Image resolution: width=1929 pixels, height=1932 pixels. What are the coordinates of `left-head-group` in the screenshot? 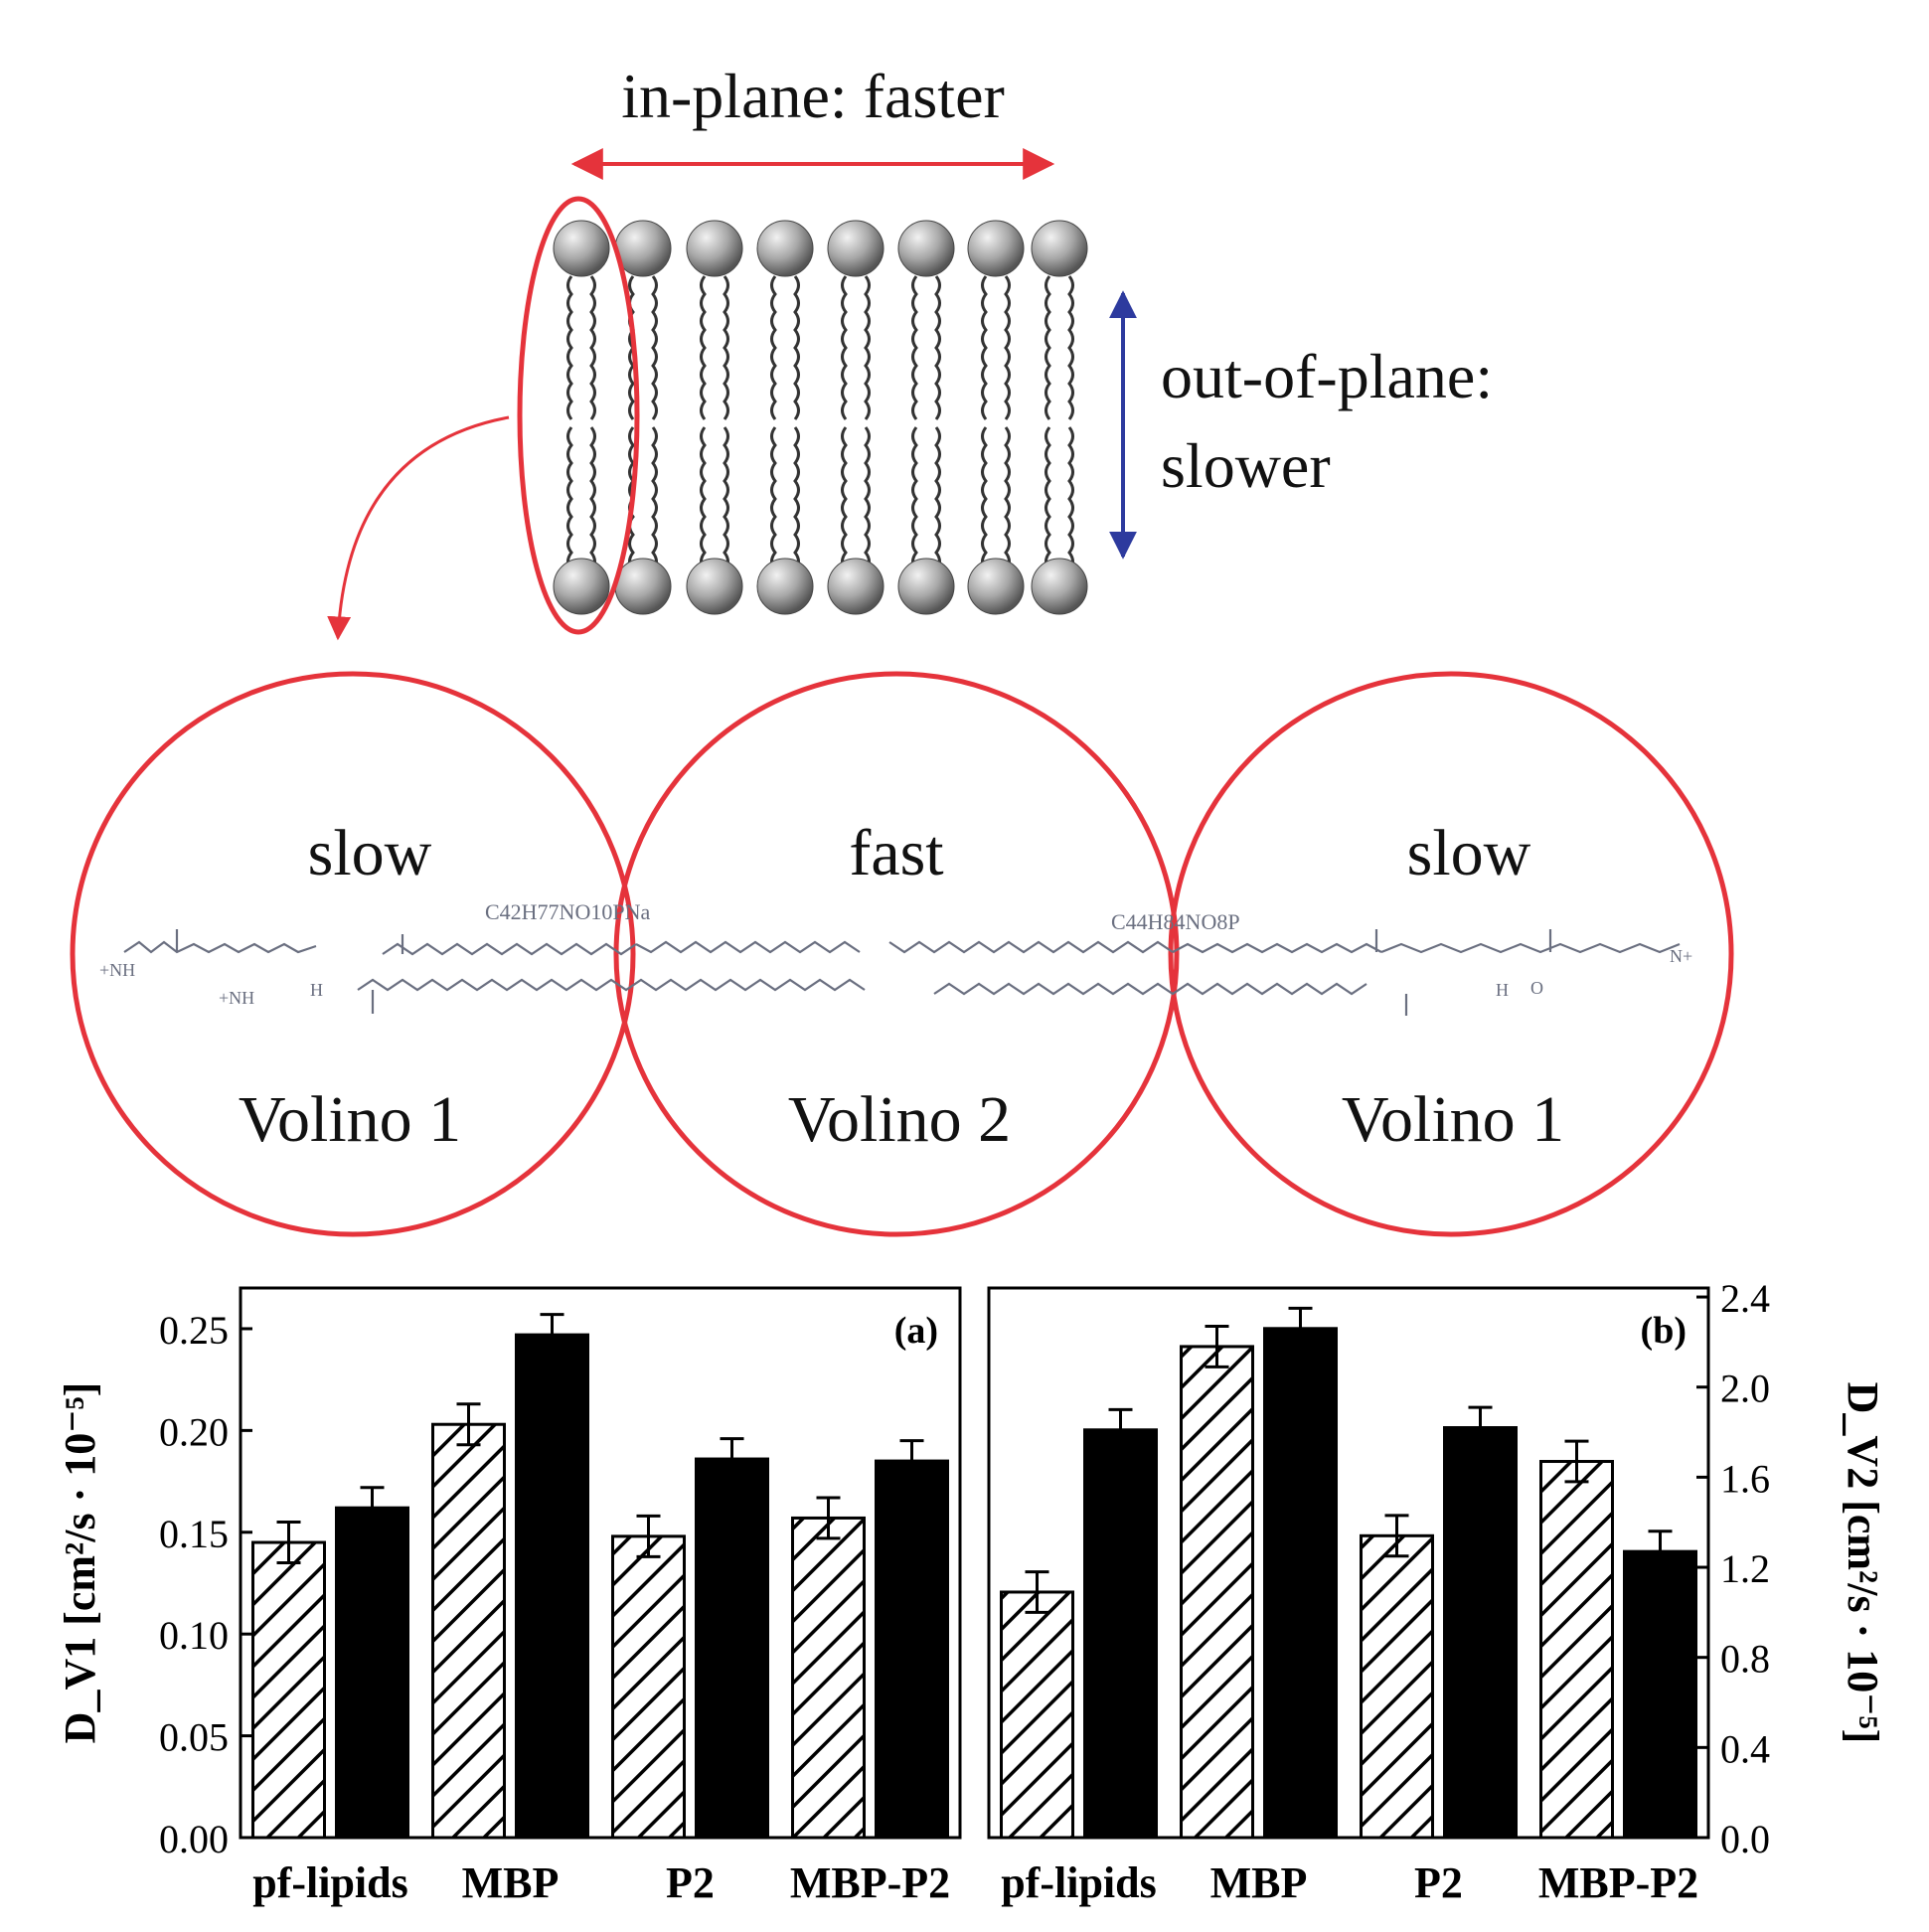 It's located at (220, 947).